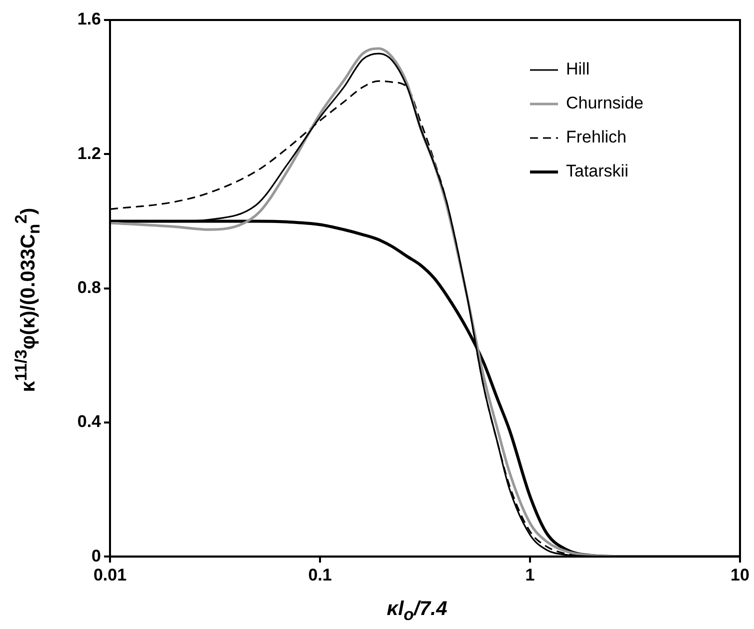 The image size is (754, 629). What do you see at coordinates (89, 422) in the screenshot?
I see `y-tick-label: 0.4` at bounding box center [89, 422].